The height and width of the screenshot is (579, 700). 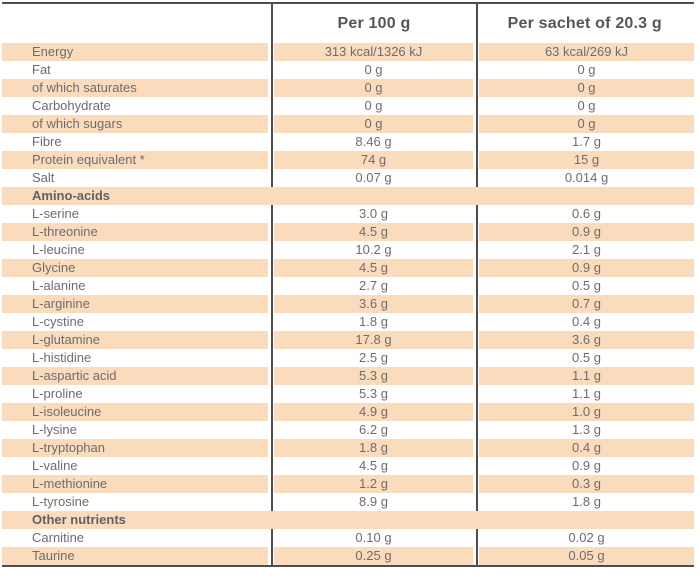 What do you see at coordinates (135, 556) in the screenshot?
I see `row-label: Taurine` at bounding box center [135, 556].